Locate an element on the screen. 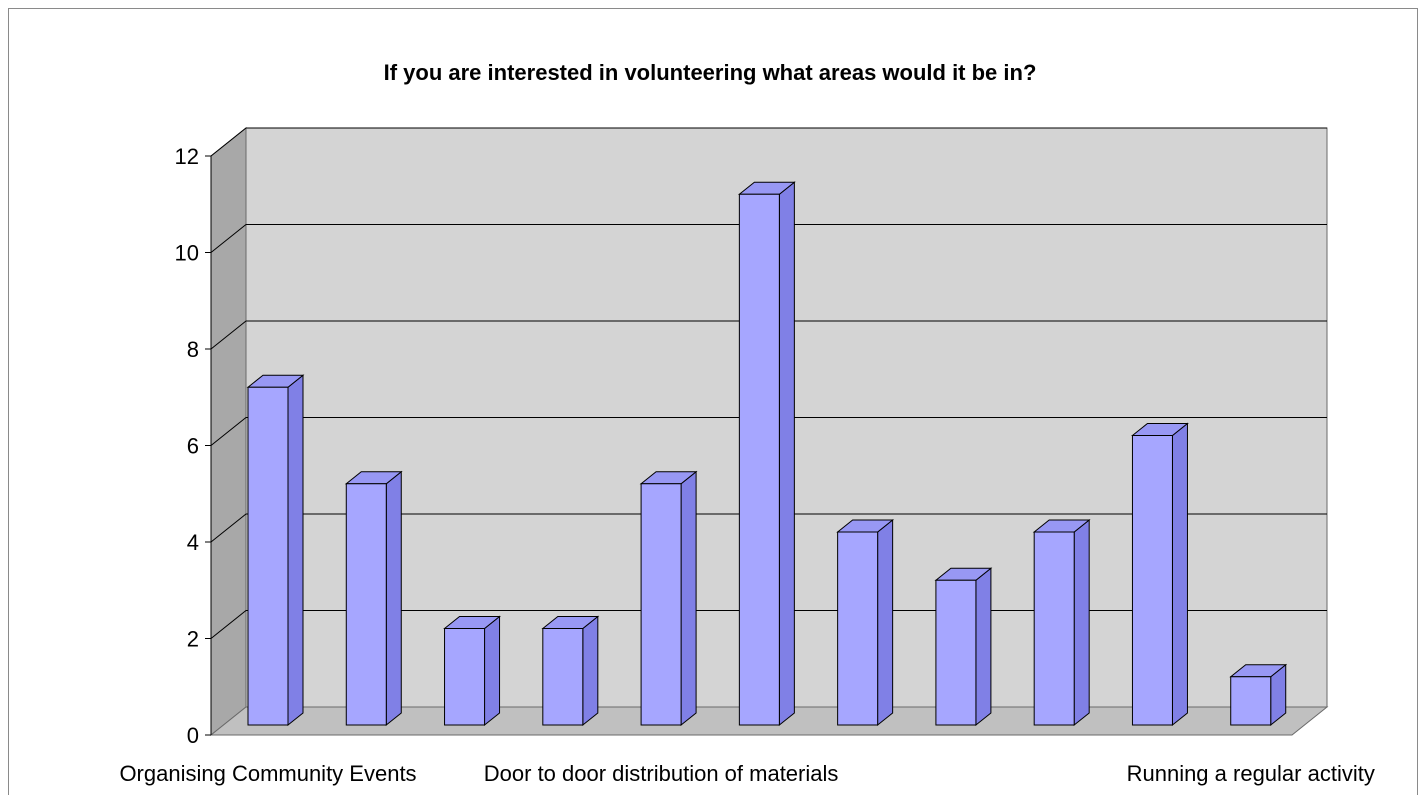  y-axis-ticks: 0 2 4 6 8 10 12 is located at coordinates (193, 446).